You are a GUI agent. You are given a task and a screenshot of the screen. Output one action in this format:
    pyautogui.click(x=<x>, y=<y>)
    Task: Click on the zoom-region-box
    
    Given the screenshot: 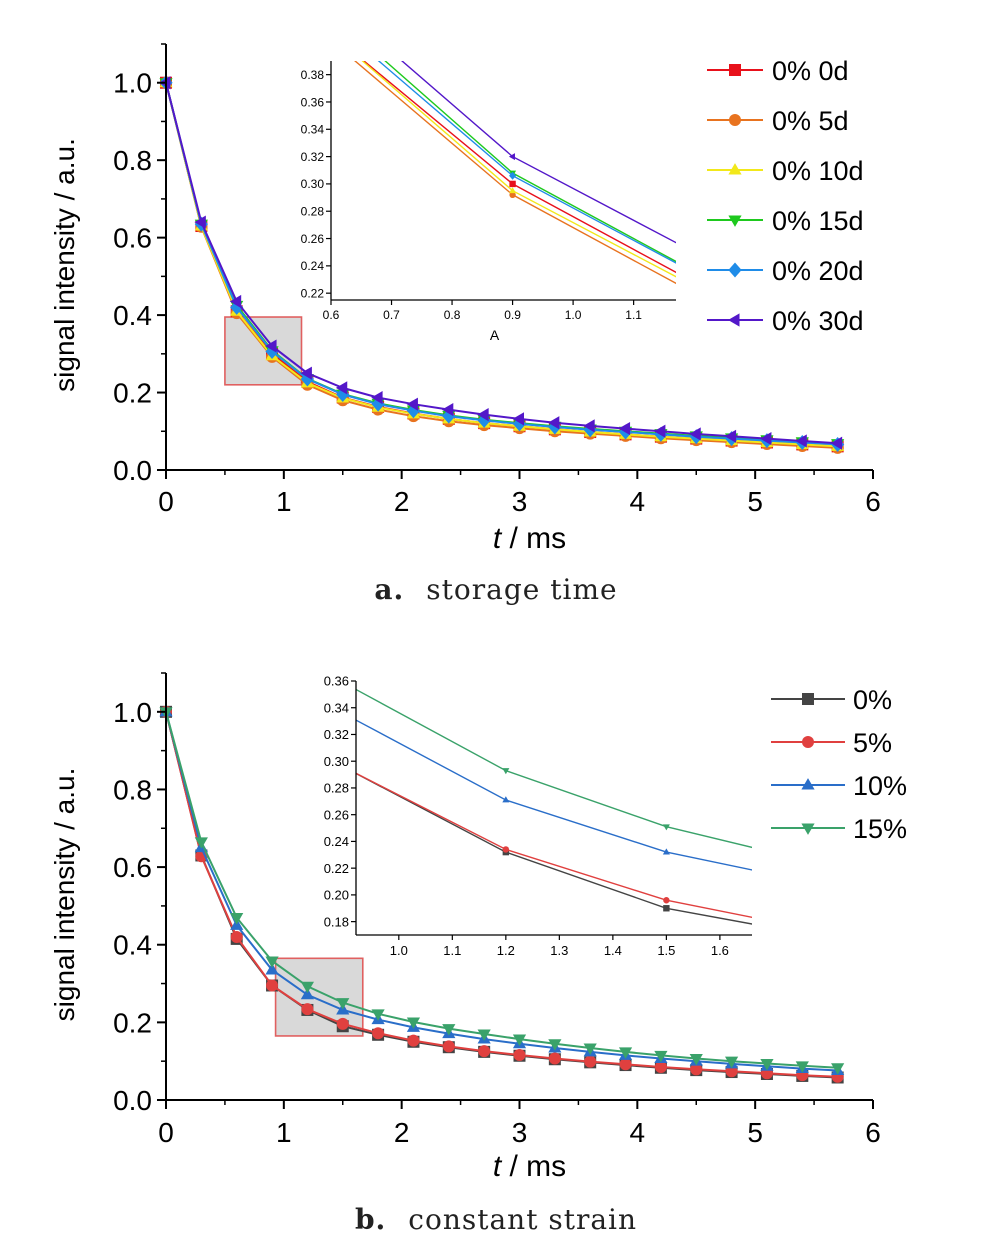 What is the action you would take?
    pyautogui.click(x=263, y=351)
    